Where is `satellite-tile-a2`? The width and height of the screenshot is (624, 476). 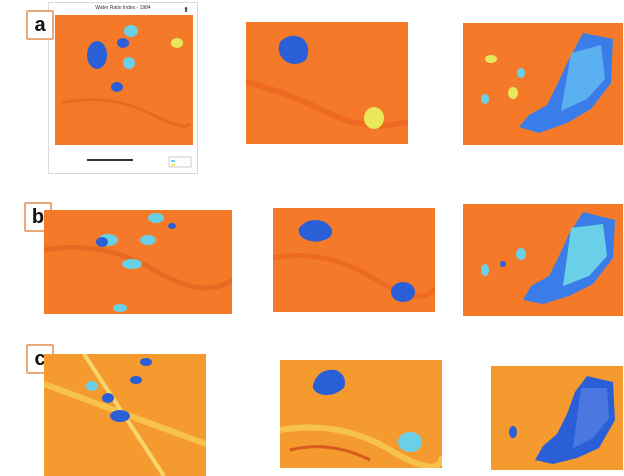 satellite-tile-a2 is located at coordinates (327, 83).